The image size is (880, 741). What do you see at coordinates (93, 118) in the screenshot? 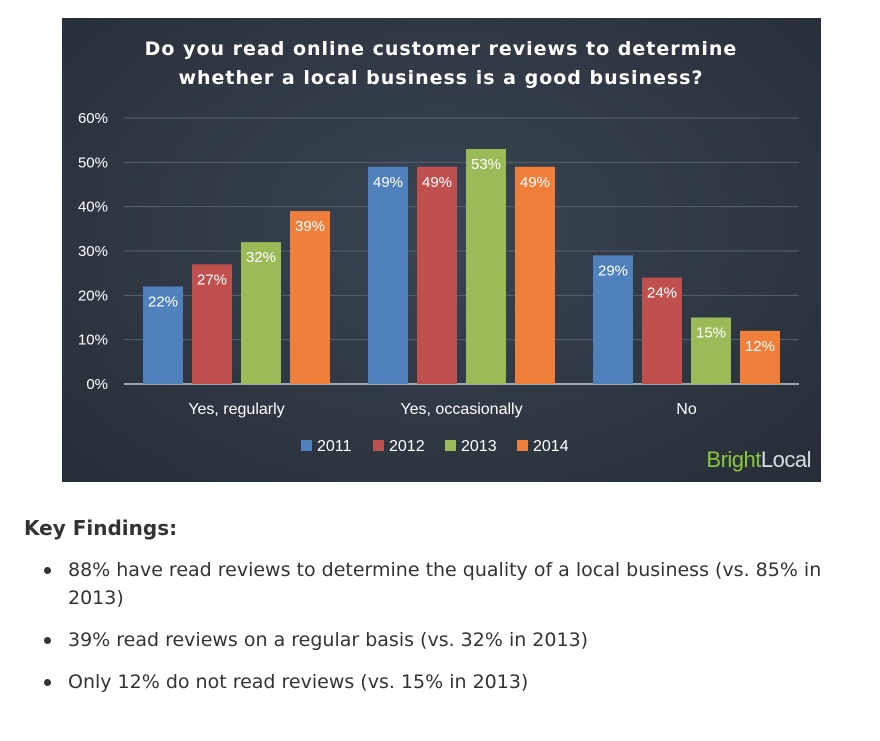
I see `y-tick-label: 60%` at bounding box center [93, 118].